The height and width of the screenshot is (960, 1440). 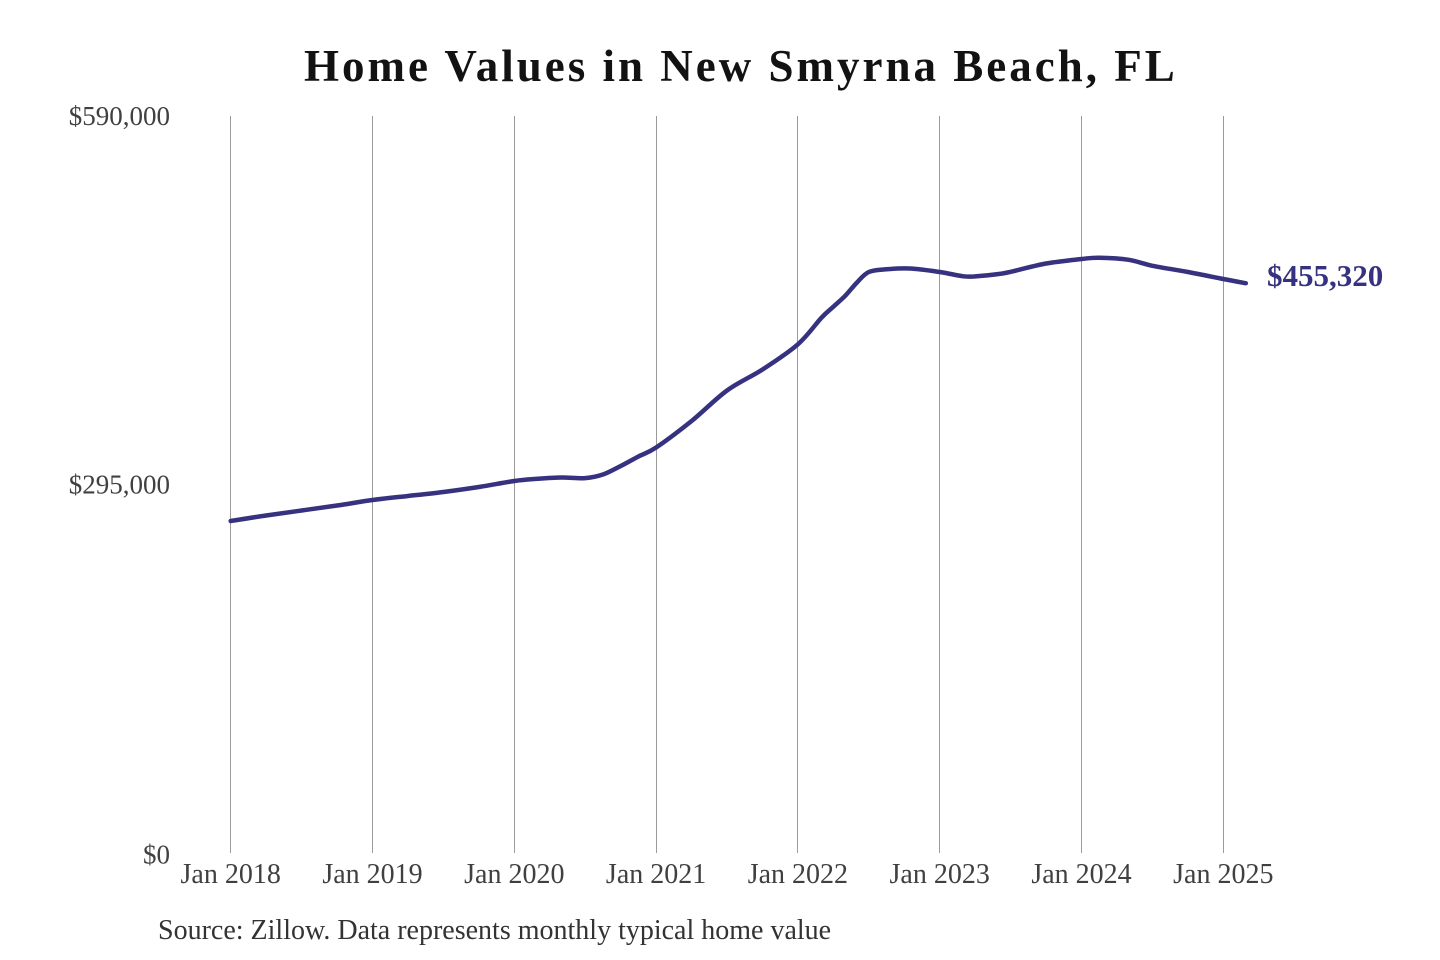 I want to click on svg-text:Home Values in New Smyrna Beac: Home Values in New Smyrna Beach, FL, so click(x=741, y=66).